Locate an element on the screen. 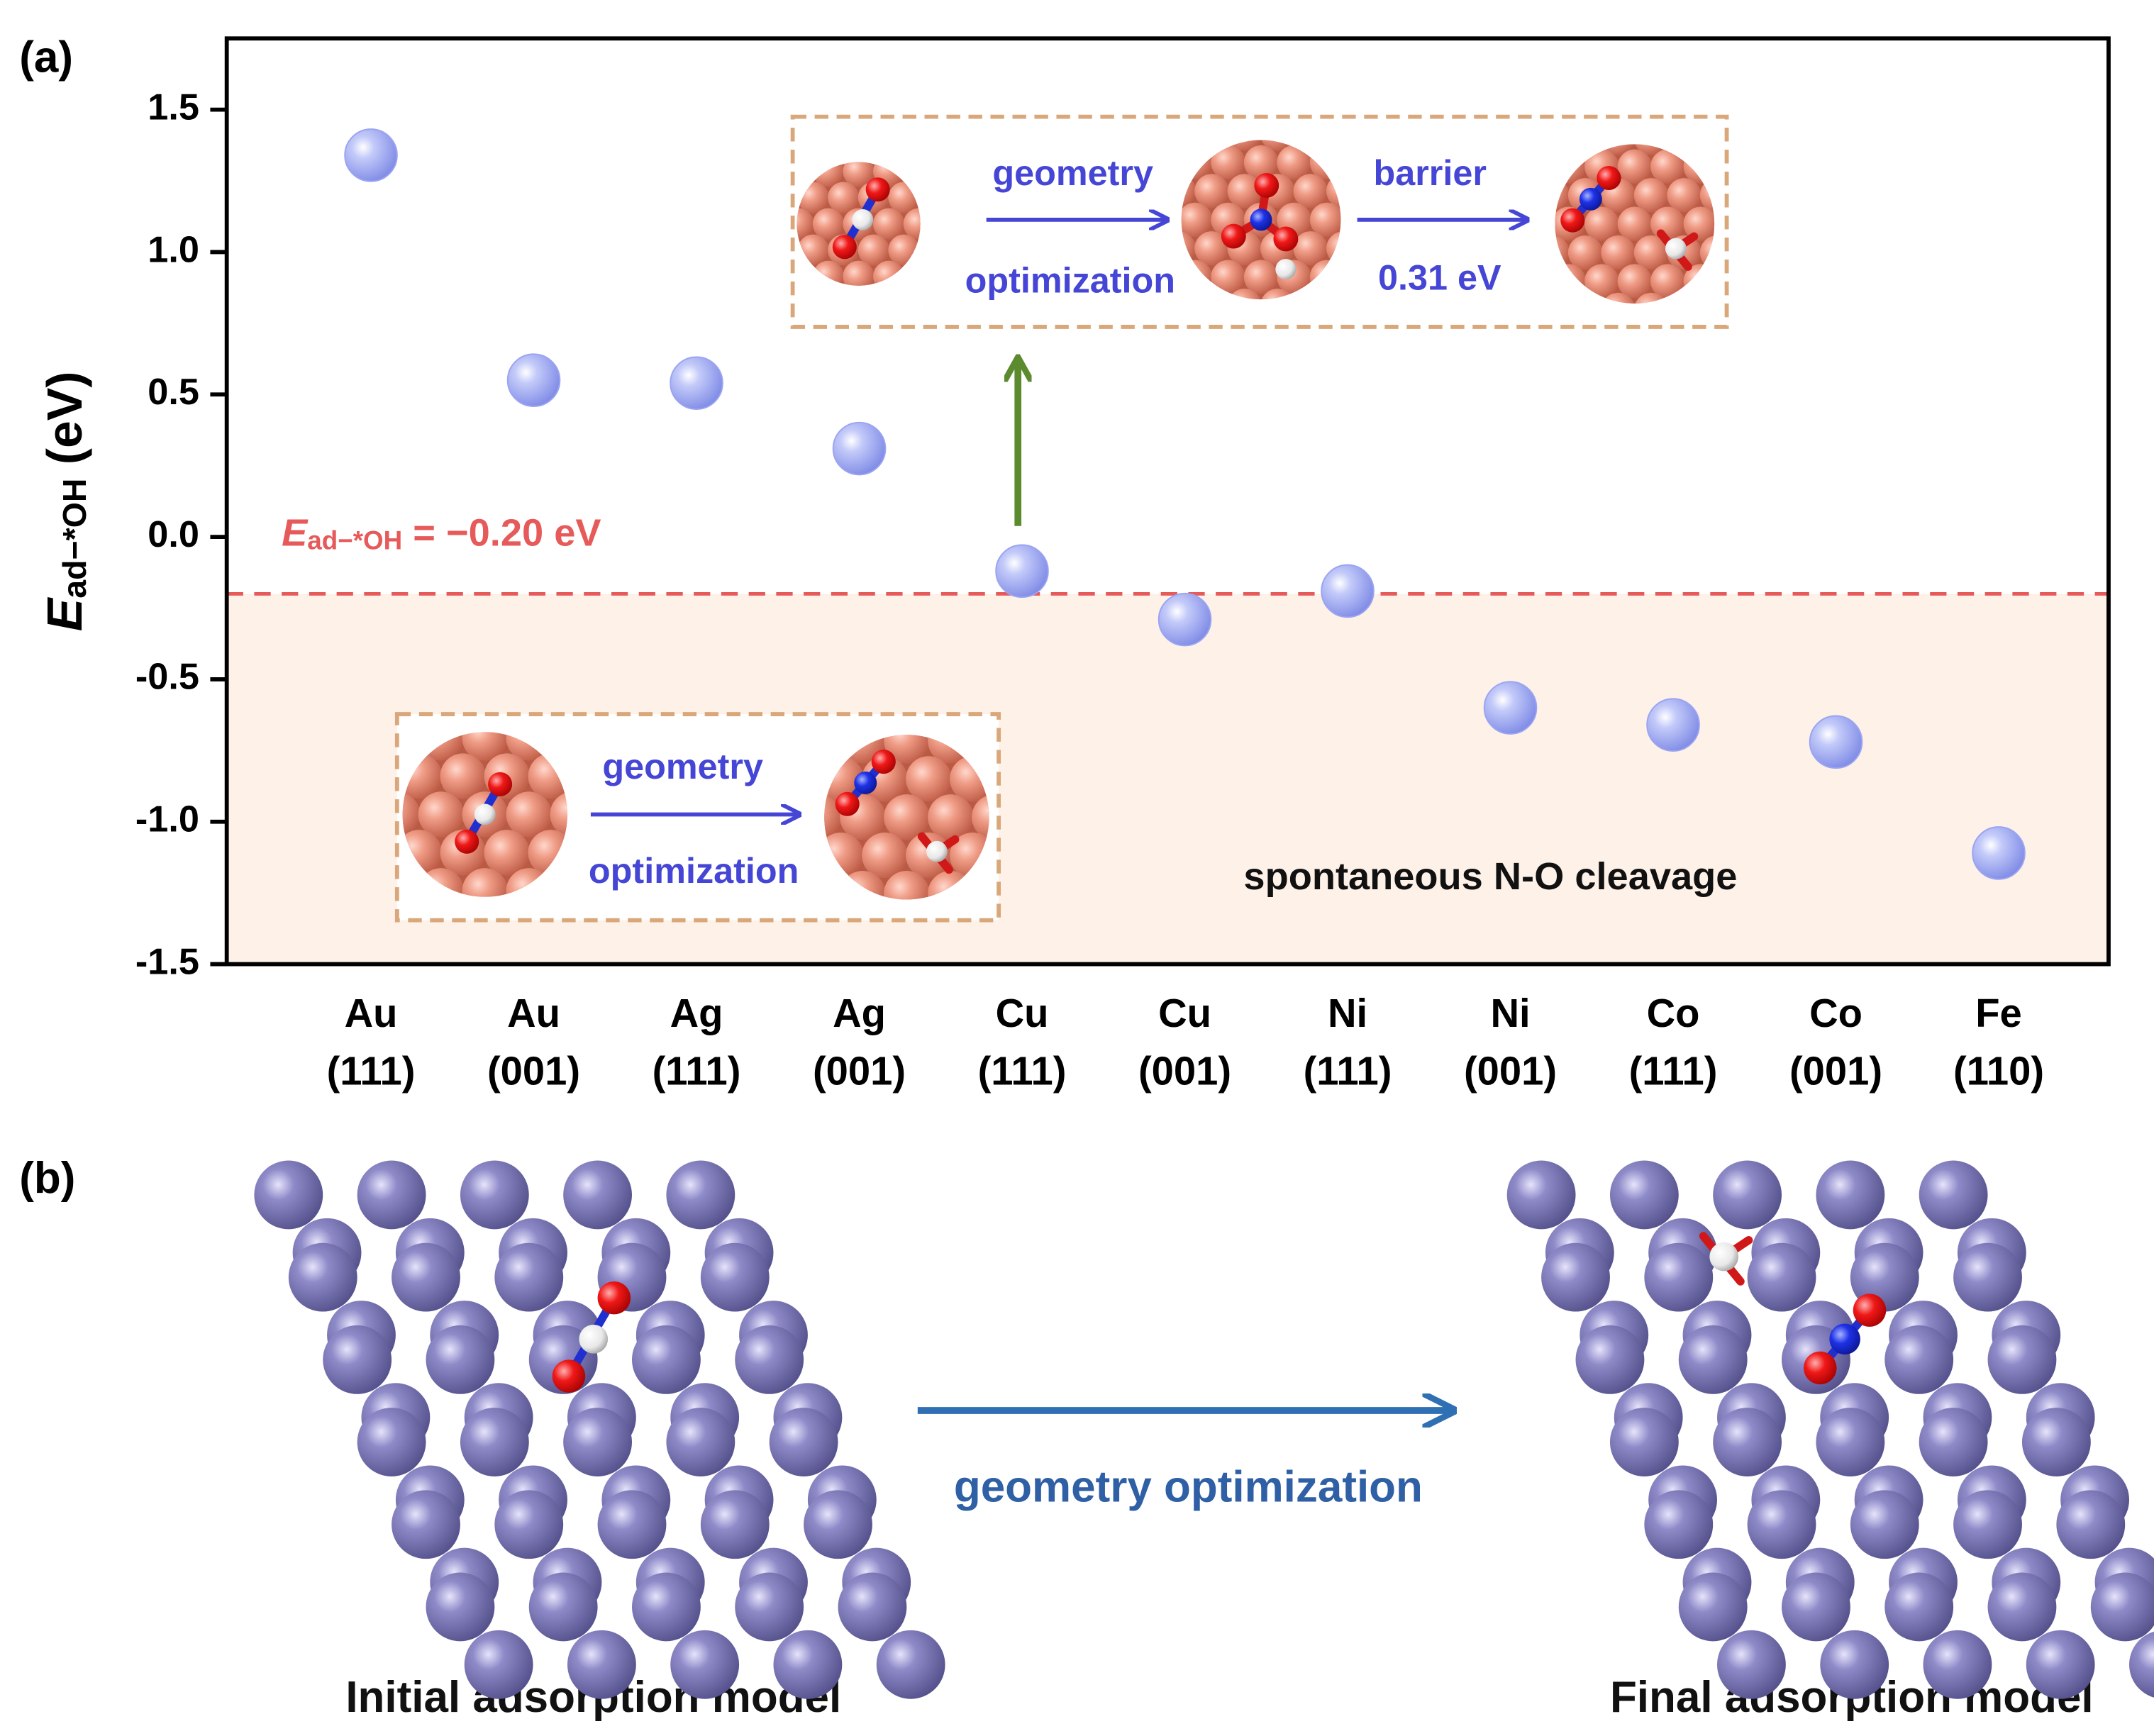 The height and width of the screenshot is (1736, 2154). y-label-symbol: E is located at coordinates (64, 613).